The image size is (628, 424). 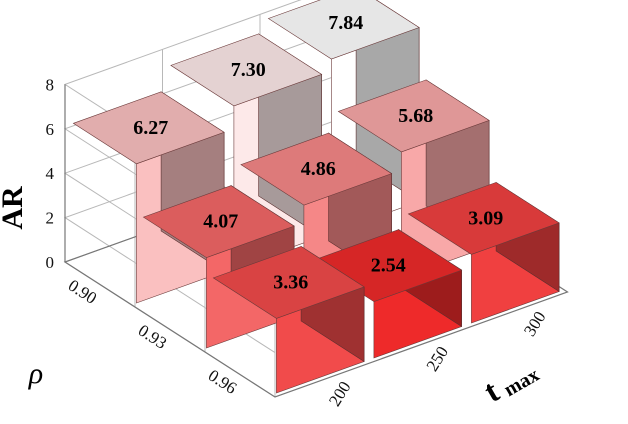 I want to click on z-tick-label: 0, so click(x=50, y=262).